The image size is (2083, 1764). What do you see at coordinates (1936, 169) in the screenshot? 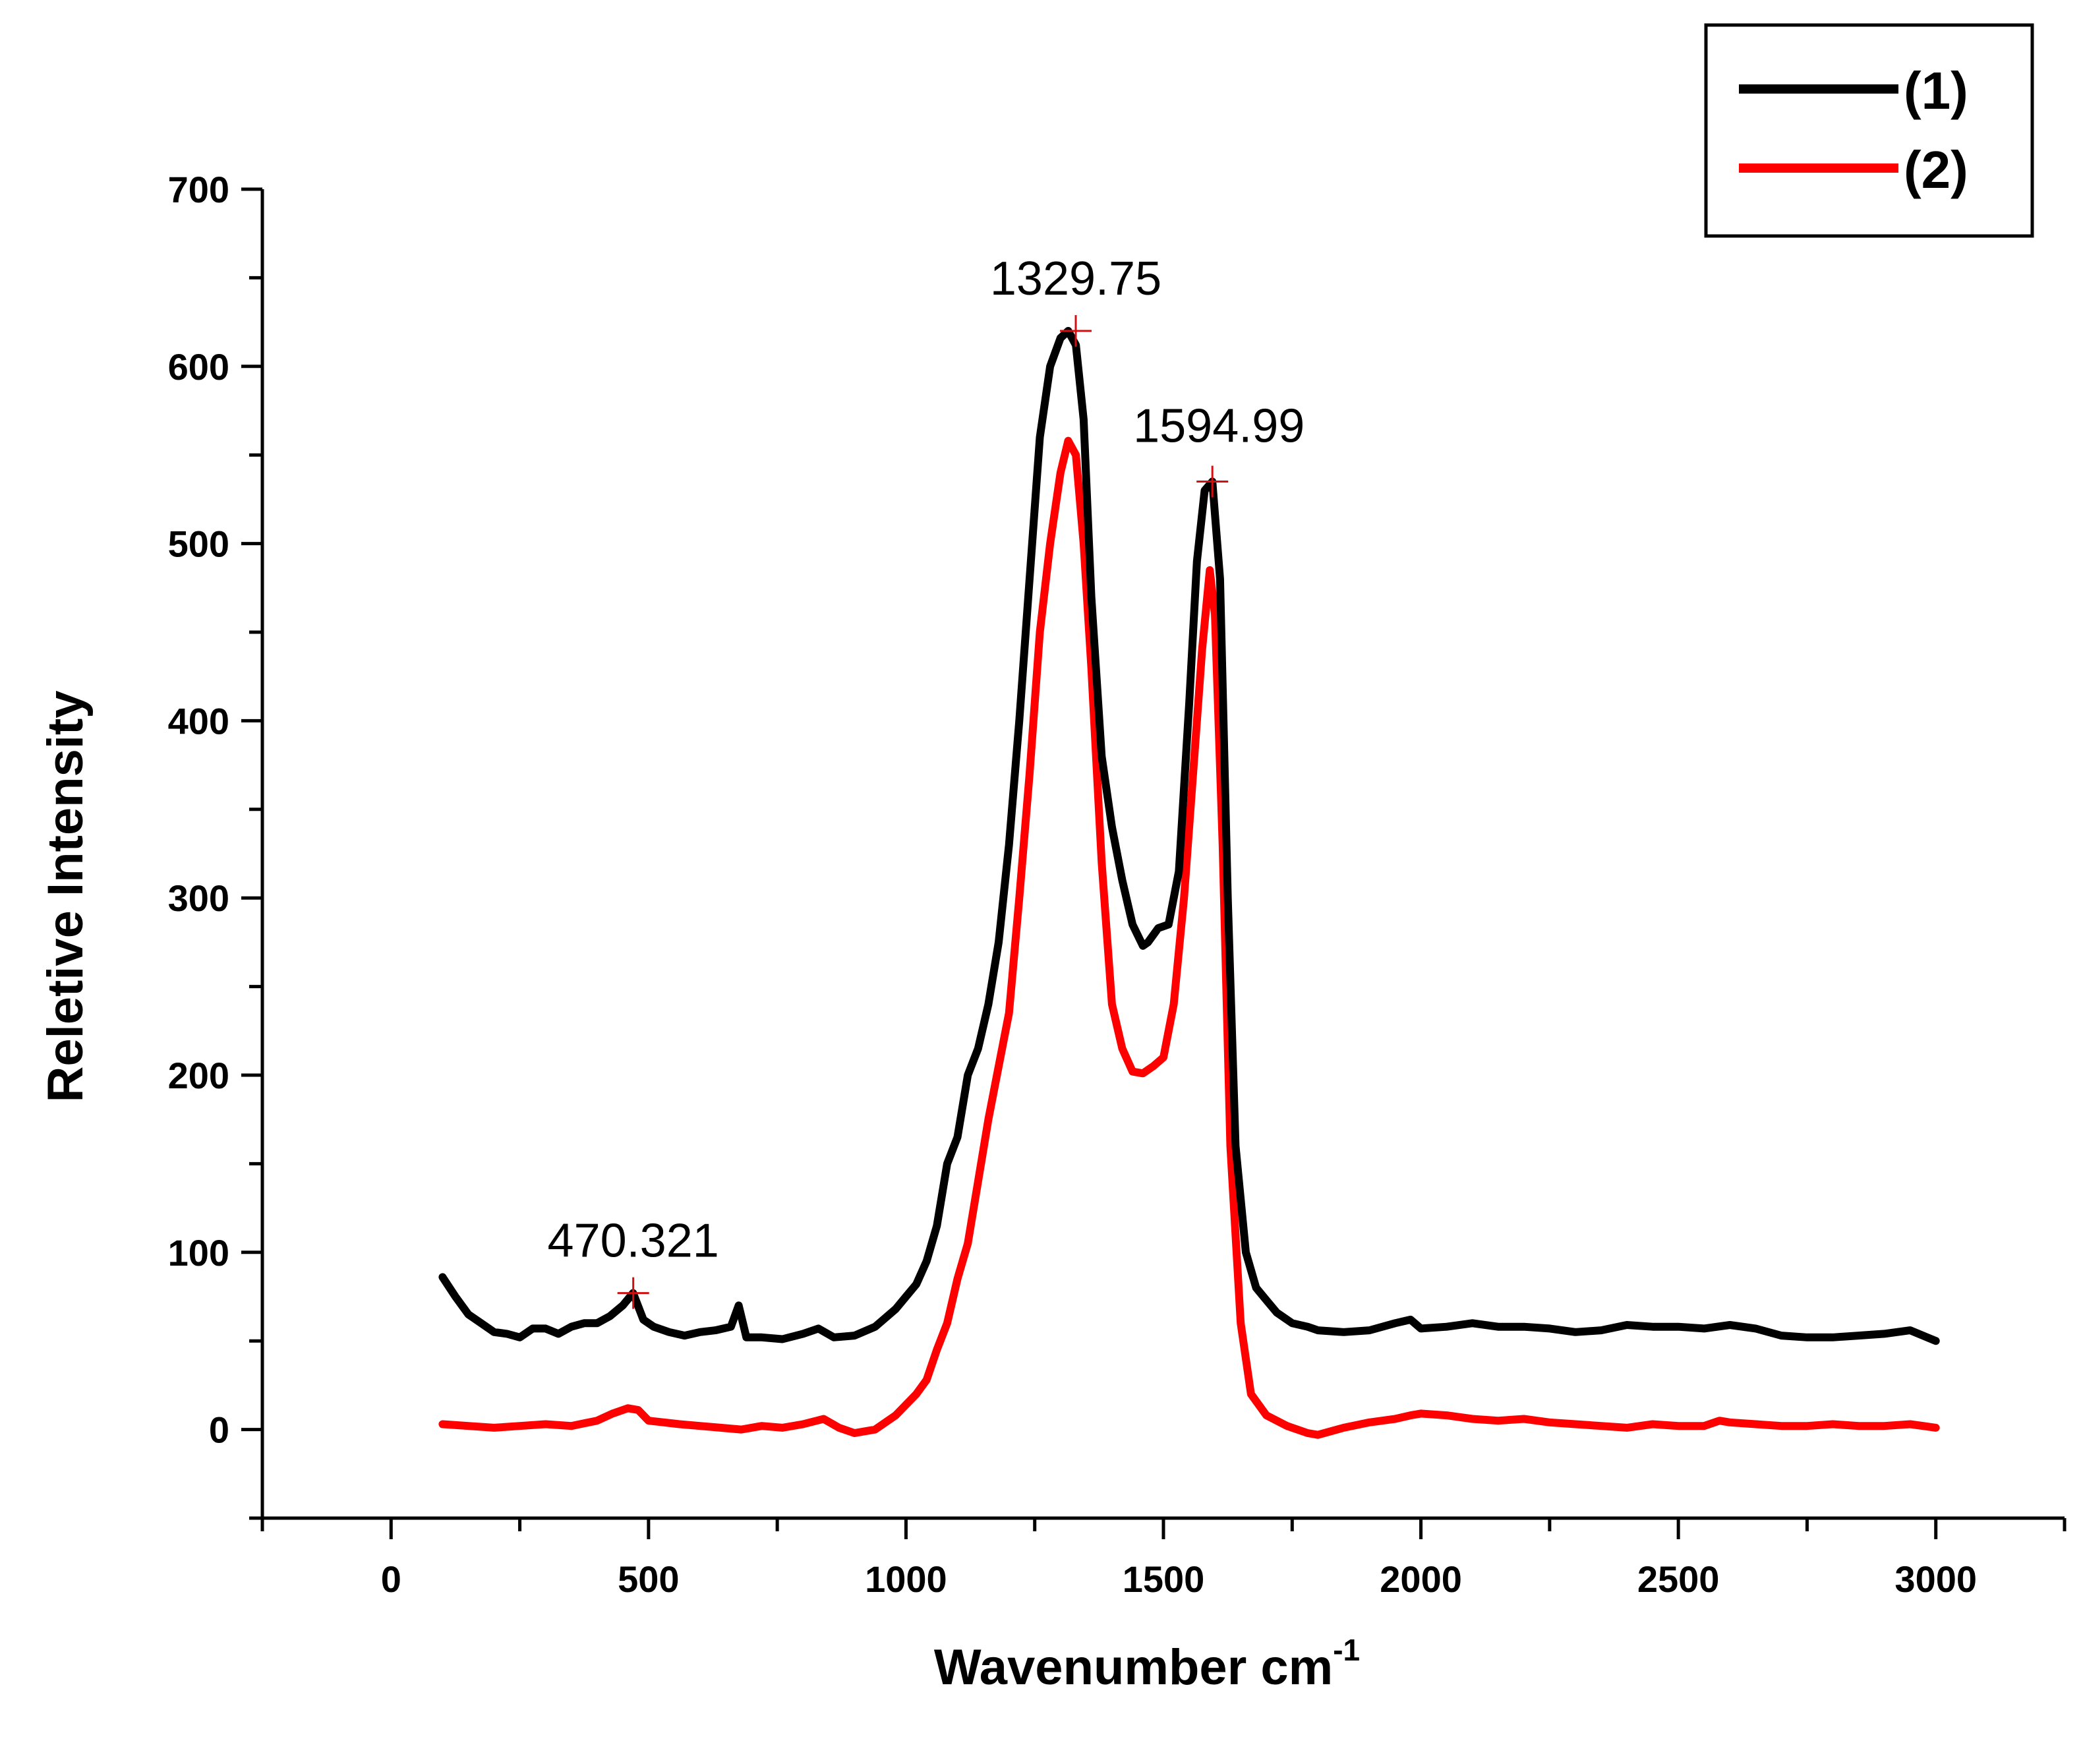
I see `legend-label-series-2: (2)` at bounding box center [1936, 169].